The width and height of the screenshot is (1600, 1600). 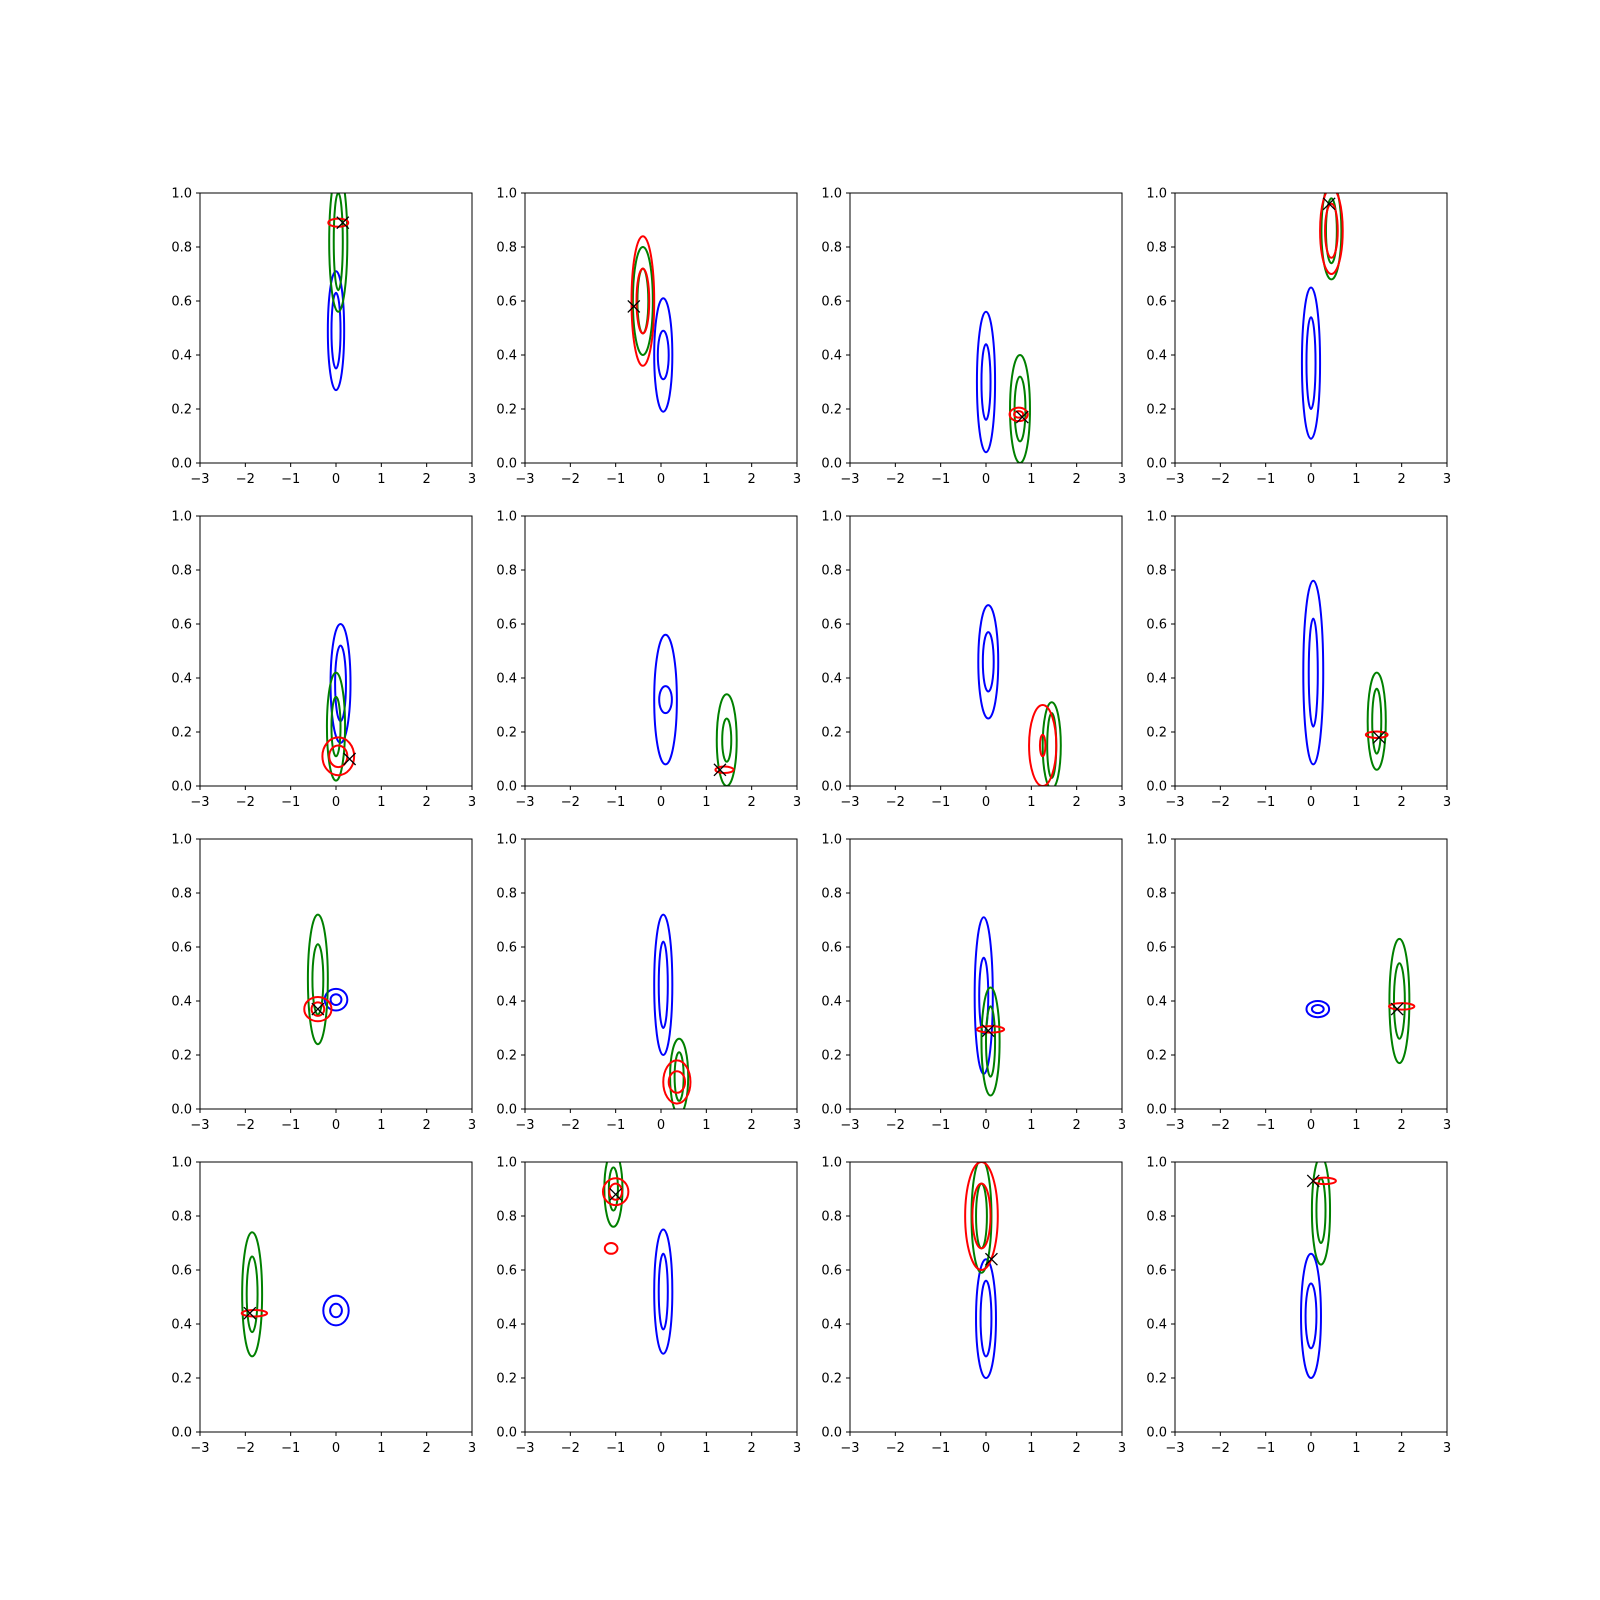 I want to click on subplot-2: −3 −2 −1 0 1 2 3 0.0 0.2 0.4 0.6 0.8 1.0, so click(x=648, y=337).